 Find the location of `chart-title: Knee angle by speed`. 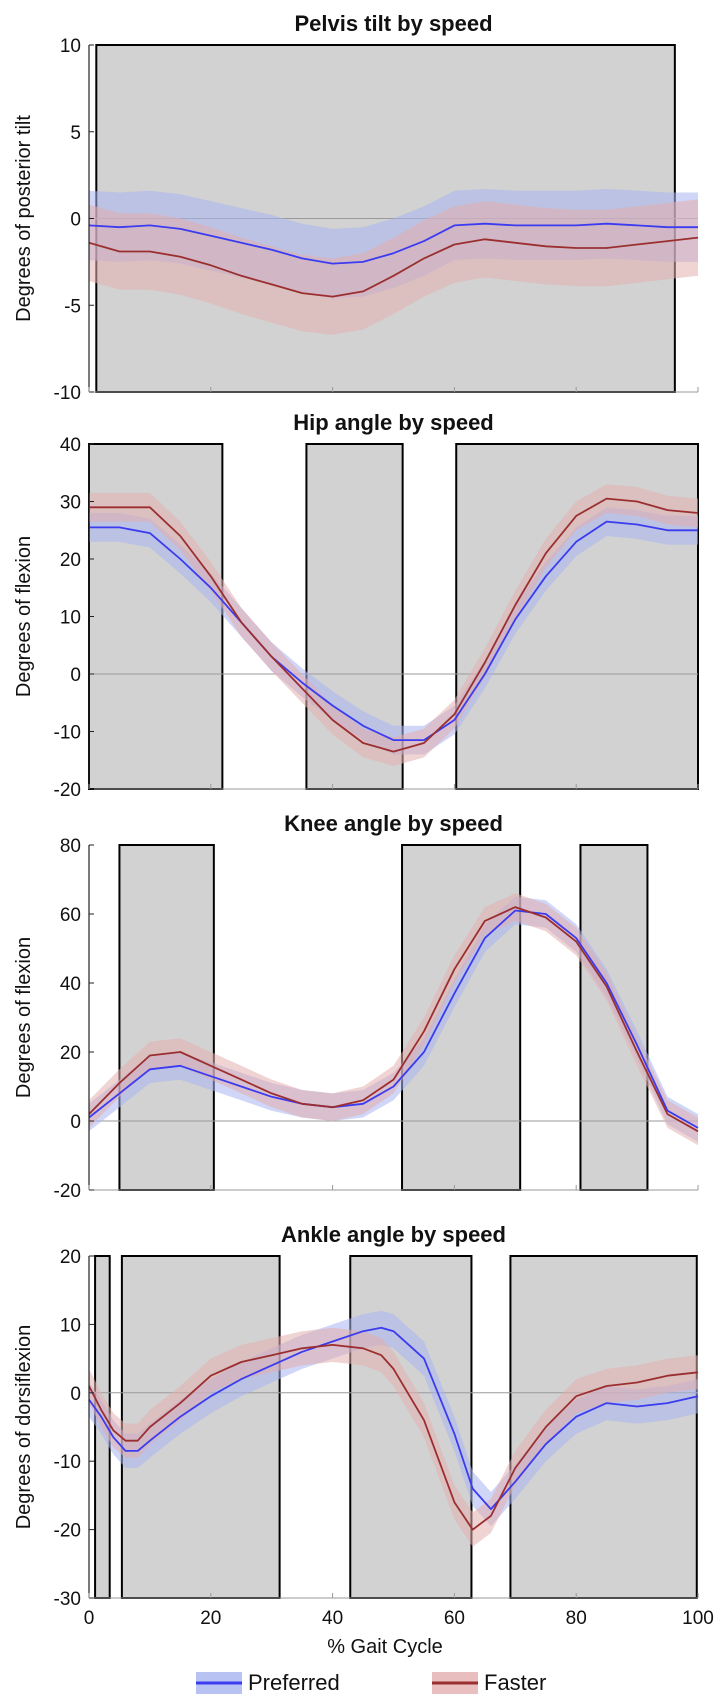

chart-title: Knee angle by speed is located at coordinates (393, 823).